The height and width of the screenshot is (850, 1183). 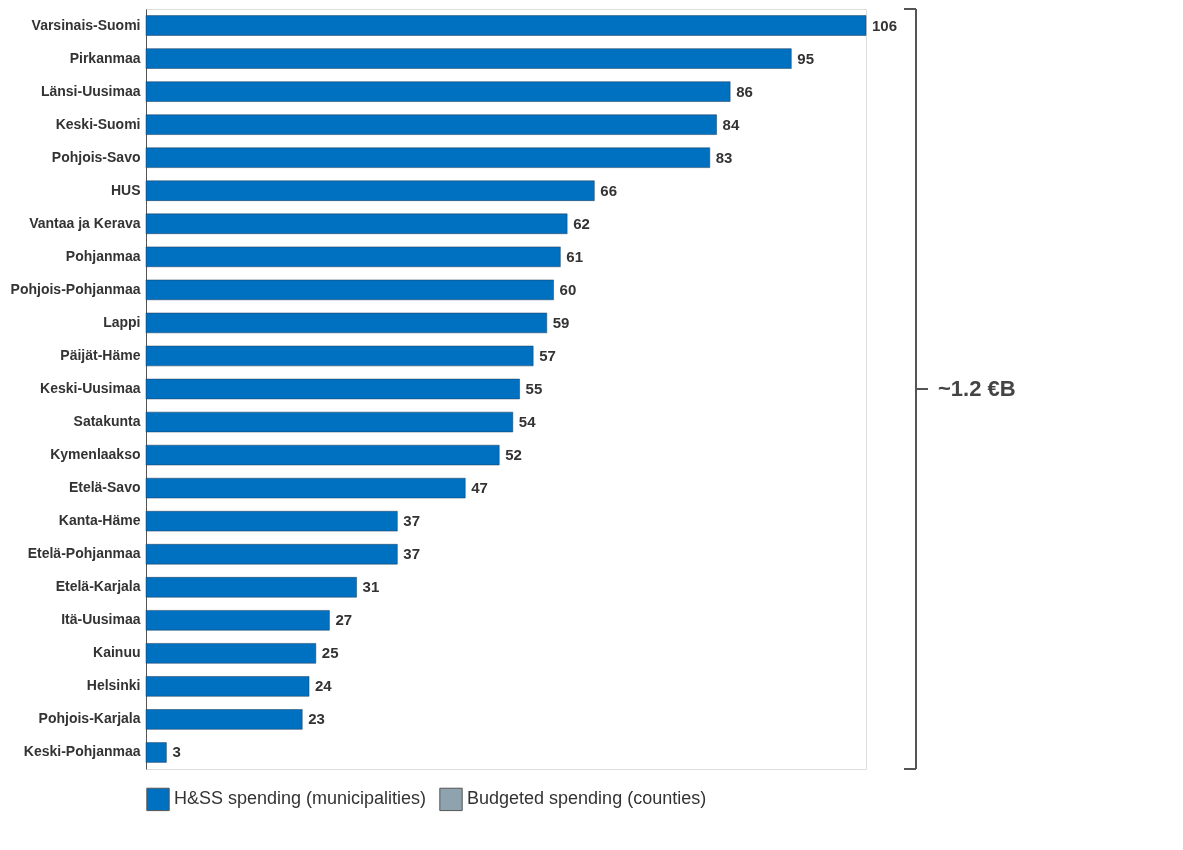 I want to click on y-tick-label: Keski-Suomi, so click(x=98, y=123).